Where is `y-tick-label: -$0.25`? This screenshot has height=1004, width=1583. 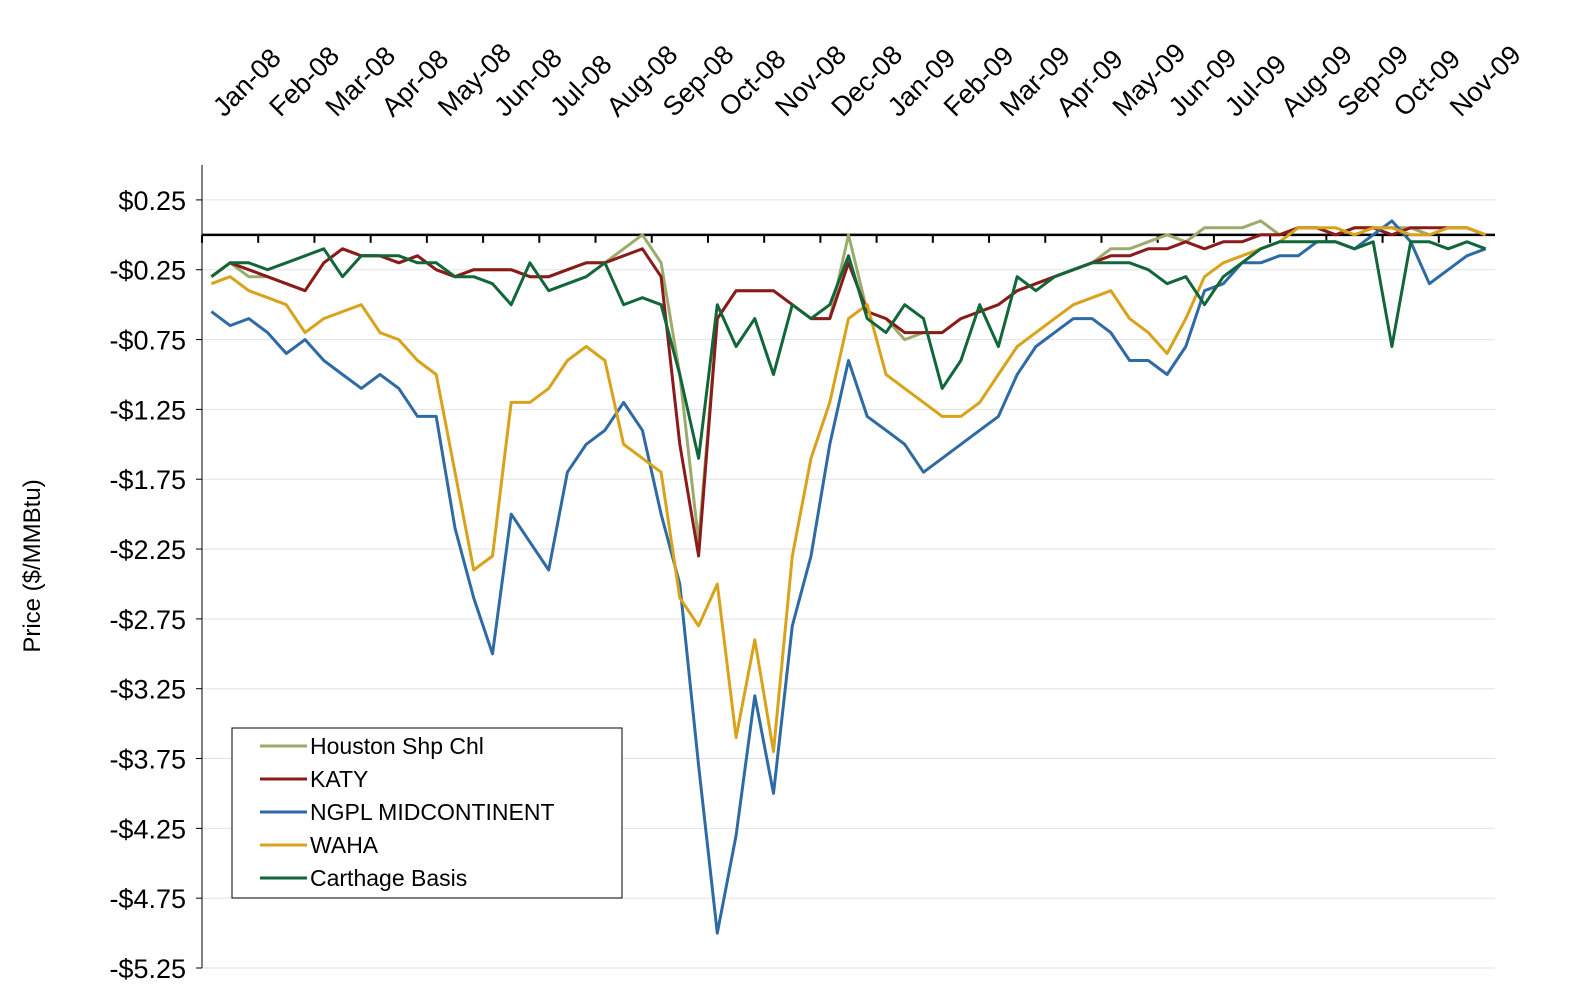 y-tick-label: -$0.25 is located at coordinates (147, 271).